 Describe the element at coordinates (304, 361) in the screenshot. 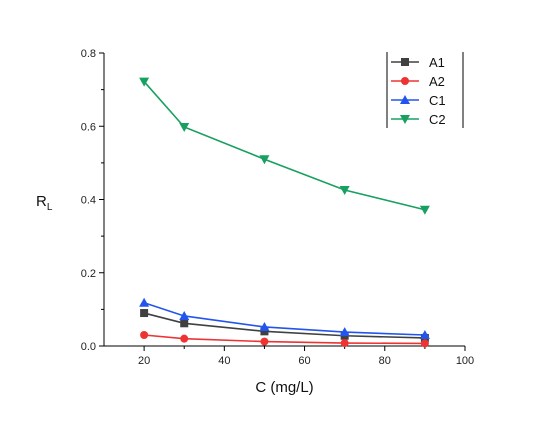

I see `x-tick-label: 60` at that location.